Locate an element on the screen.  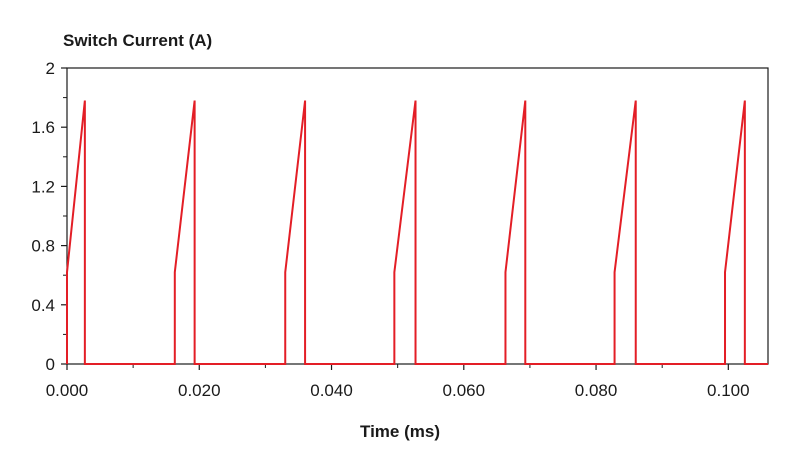
chart-title: Switch Current (A) is located at coordinates (138, 40).